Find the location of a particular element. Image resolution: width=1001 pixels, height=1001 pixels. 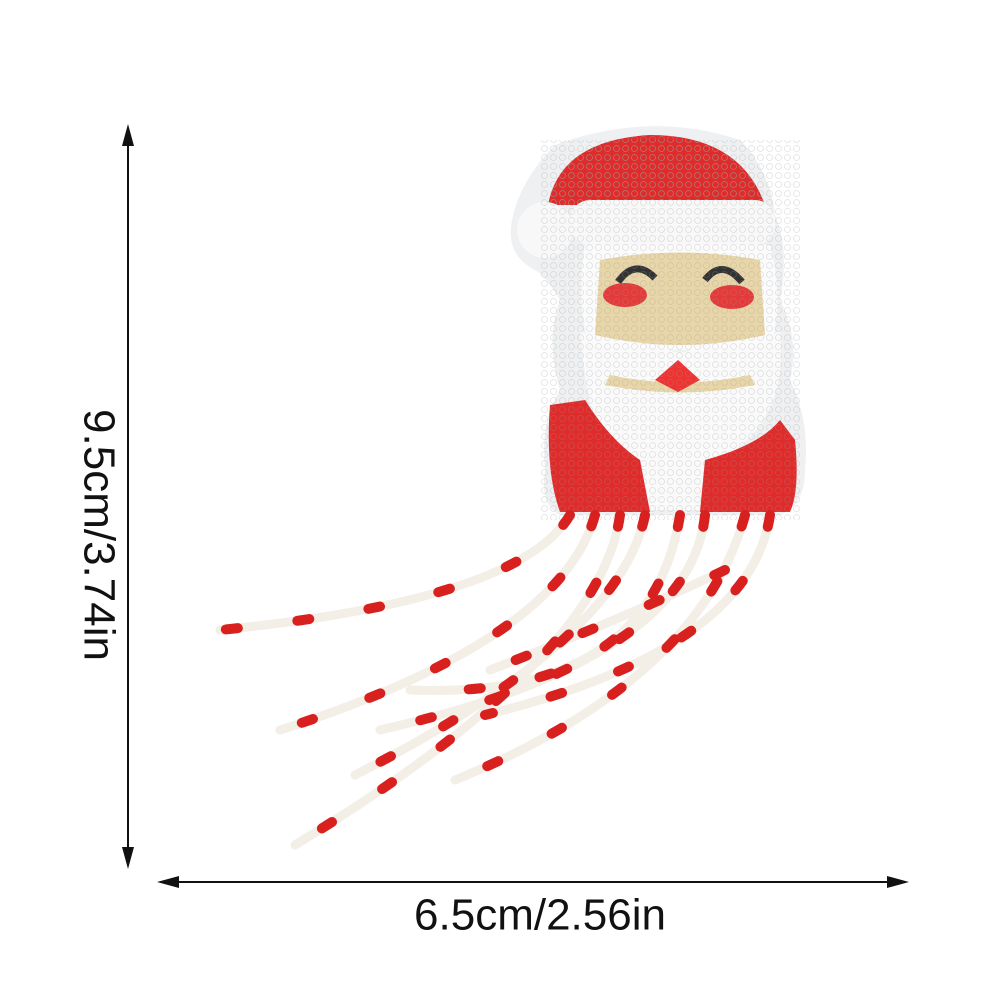

width-arrow is located at coordinates (533, 882).